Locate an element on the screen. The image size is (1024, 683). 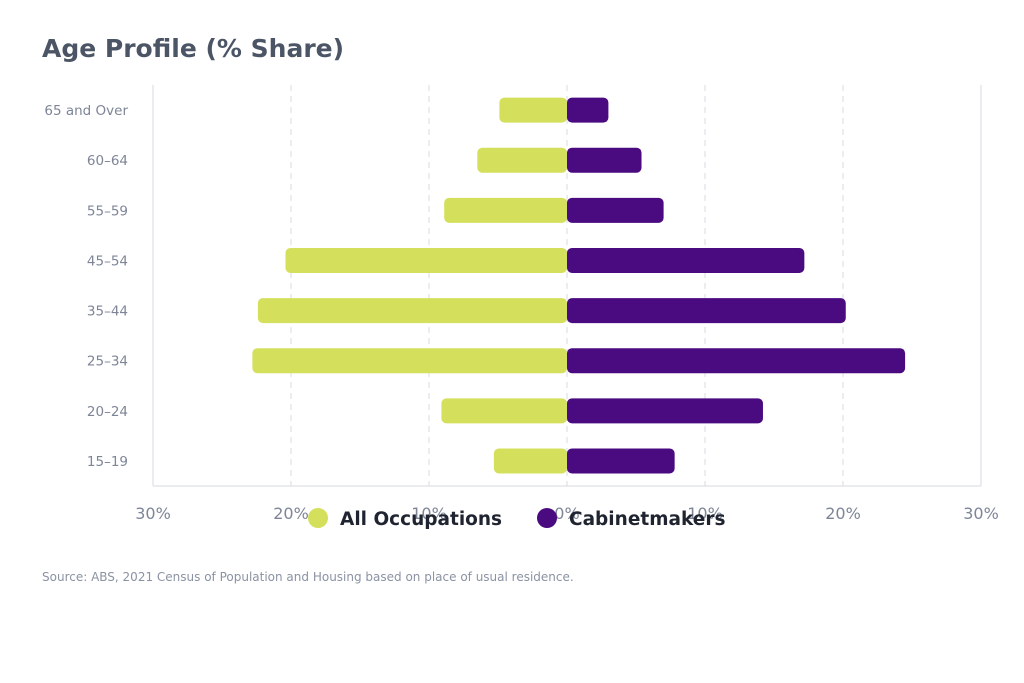
category-label: 15–19 is located at coordinates (107, 462).